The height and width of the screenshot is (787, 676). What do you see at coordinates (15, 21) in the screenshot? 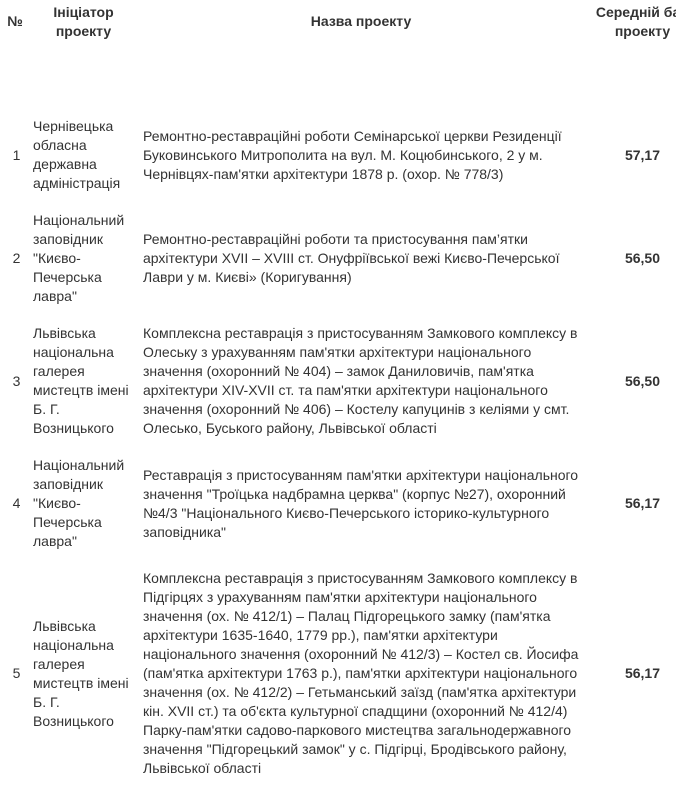
I see `header-number: №` at bounding box center [15, 21].